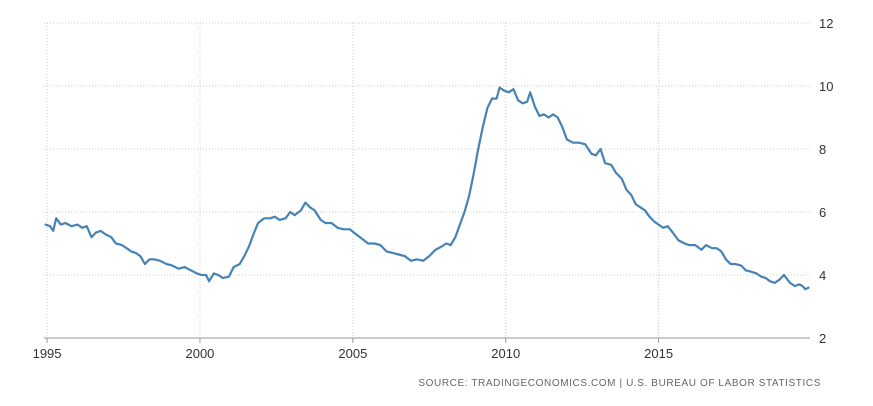  I want to click on x-tick-label: 2015, so click(658, 353).